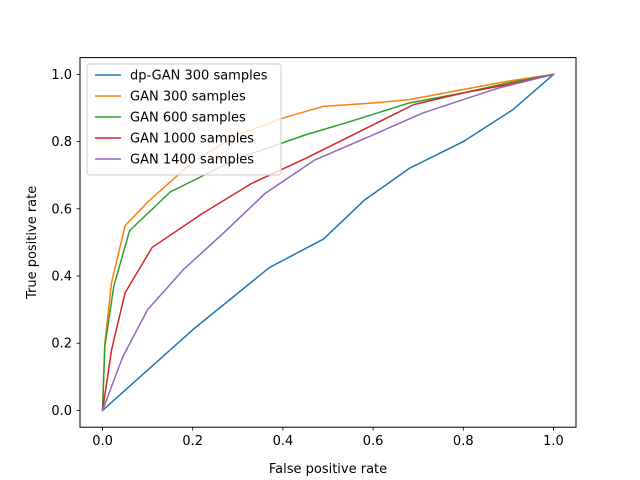 The width and height of the screenshot is (640, 480). What do you see at coordinates (553, 441) in the screenshot?
I see `x-tick-label: 1.0` at bounding box center [553, 441].